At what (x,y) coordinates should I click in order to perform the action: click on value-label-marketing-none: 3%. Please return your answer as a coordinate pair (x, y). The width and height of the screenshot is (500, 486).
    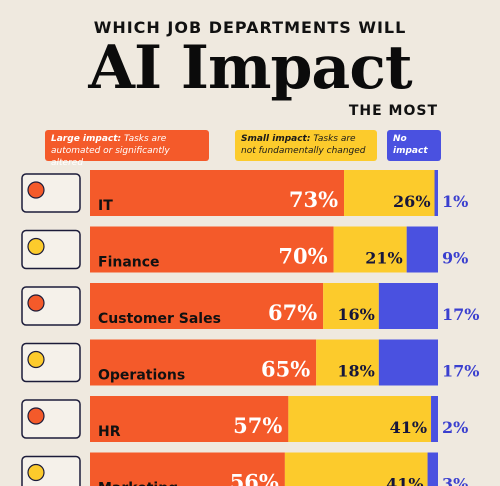
    Looking at the image, I should click on (455, 480).